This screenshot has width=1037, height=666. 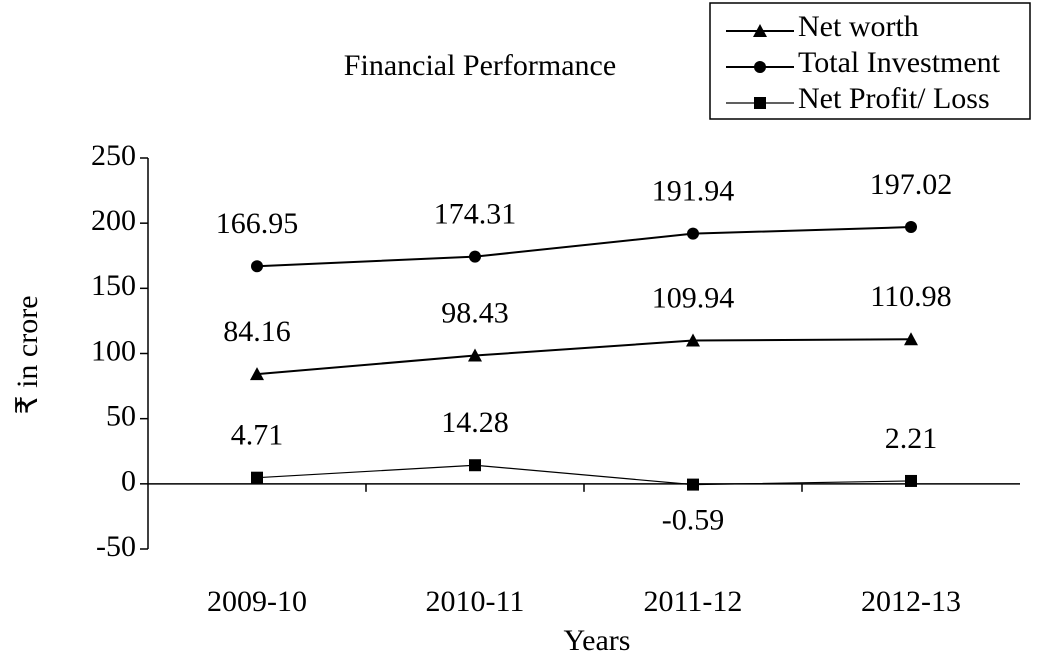 I want to click on y-tick-label: 100, so click(x=113, y=350).